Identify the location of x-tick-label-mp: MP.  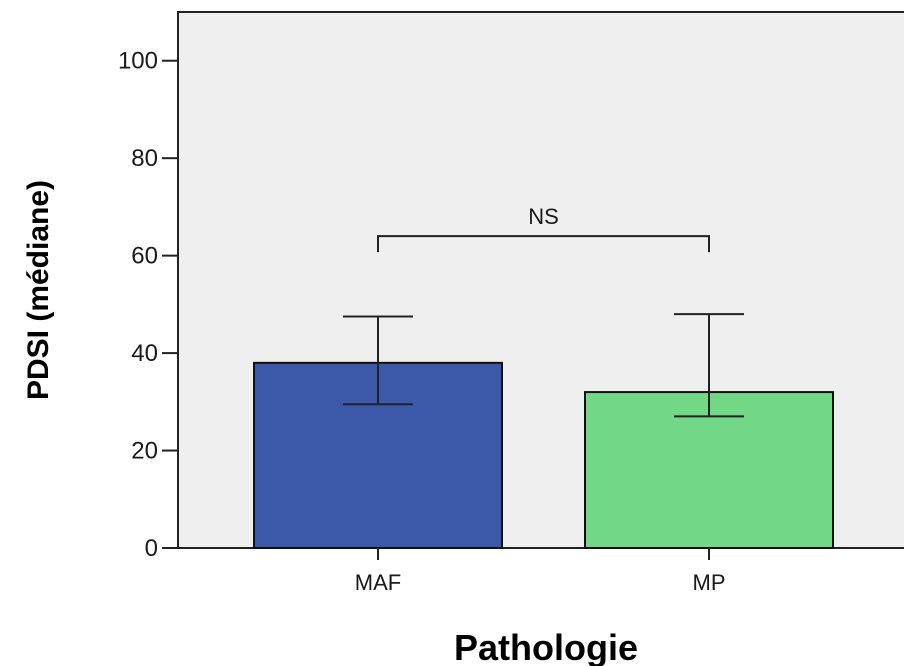
(709, 582).